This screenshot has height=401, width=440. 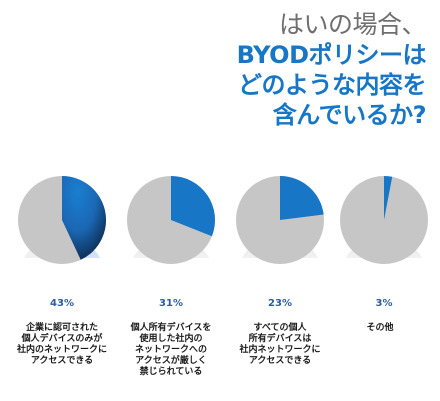 I want to click on pie-label-2-line-2: 使用した社内の, so click(x=171, y=339).